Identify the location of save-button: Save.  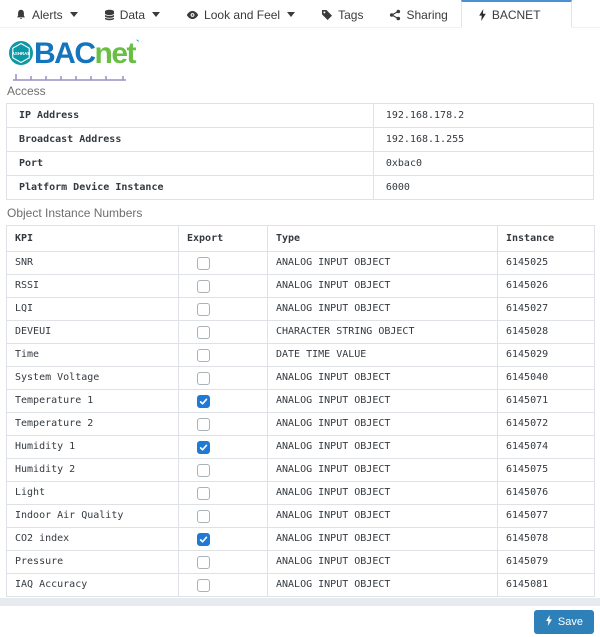
(563, 622).